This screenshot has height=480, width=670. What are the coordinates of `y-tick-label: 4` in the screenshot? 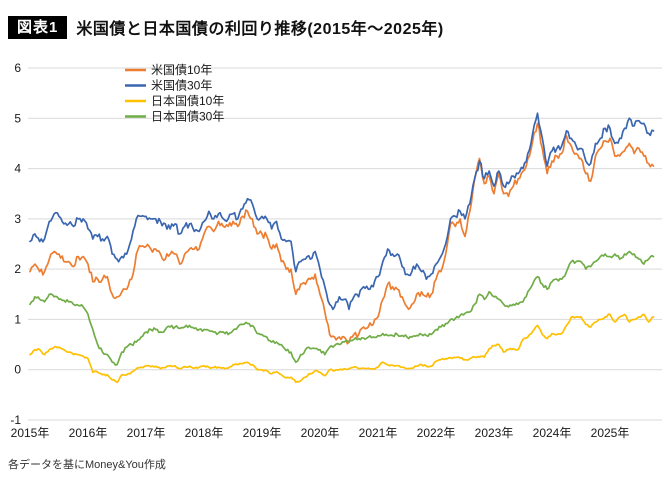 It's located at (17, 169).